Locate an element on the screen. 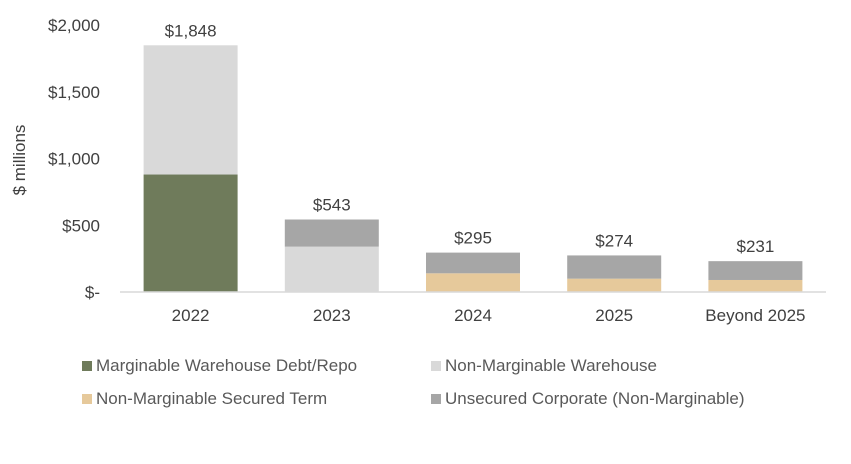 The image size is (851, 464). y-tick-label: $1,000 is located at coordinates (74, 159).